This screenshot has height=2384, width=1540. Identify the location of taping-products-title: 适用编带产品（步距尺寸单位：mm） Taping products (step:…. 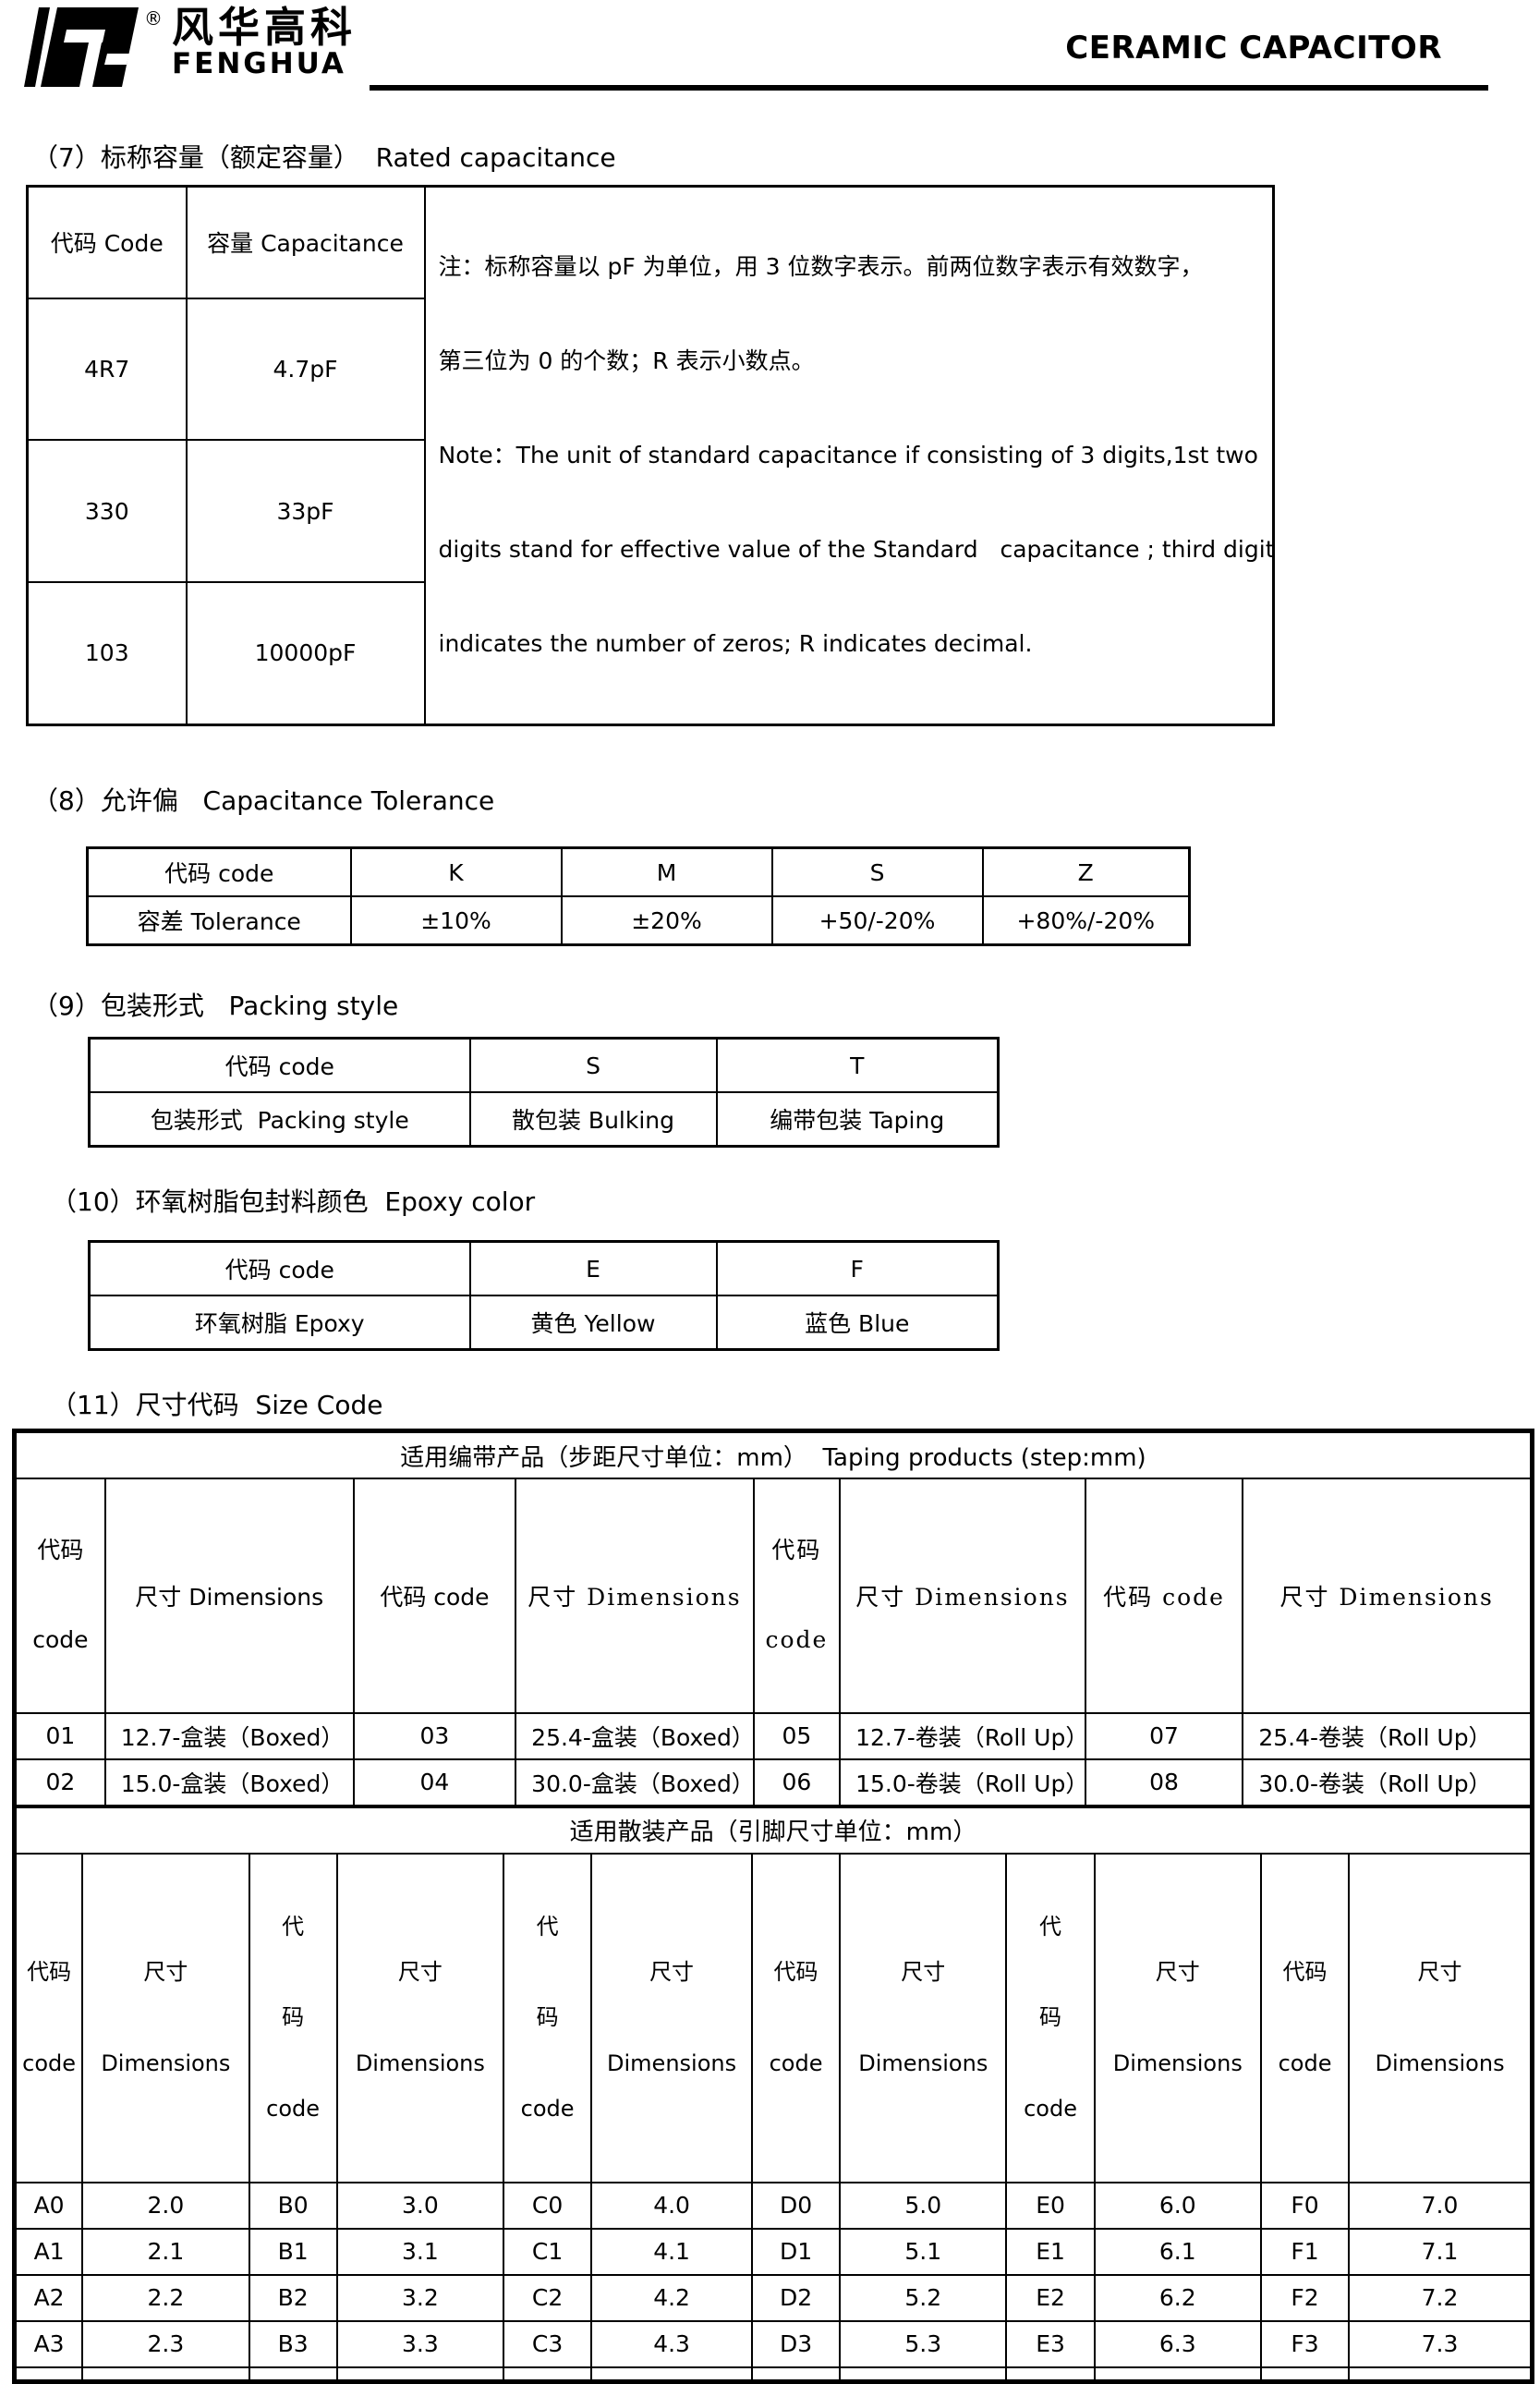
(774, 1455).